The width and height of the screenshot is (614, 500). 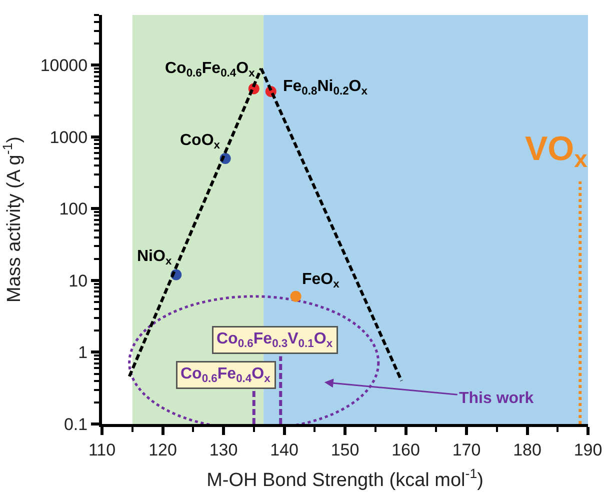 What do you see at coordinates (556, 152) in the screenshot?
I see `series-label: VO$_{x}$` at bounding box center [556, 152].